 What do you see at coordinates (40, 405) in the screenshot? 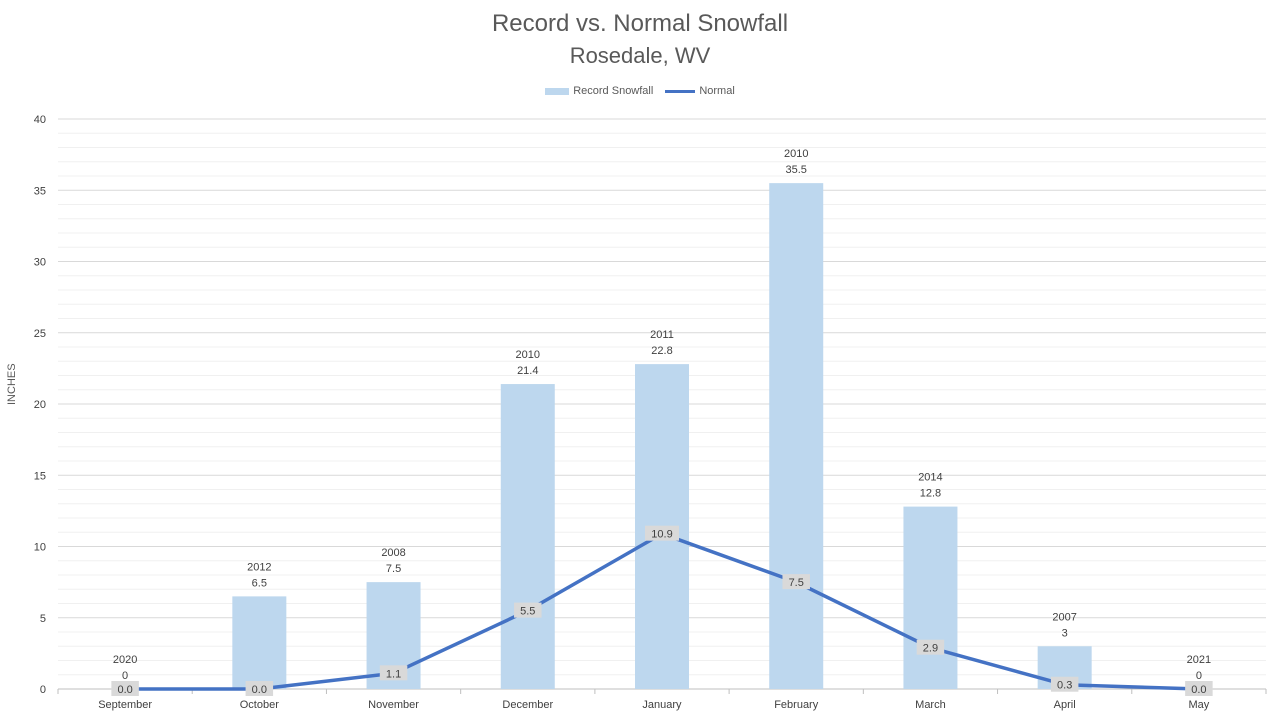
I see `y-tick-label: 20` at bounding box center [40, 405].